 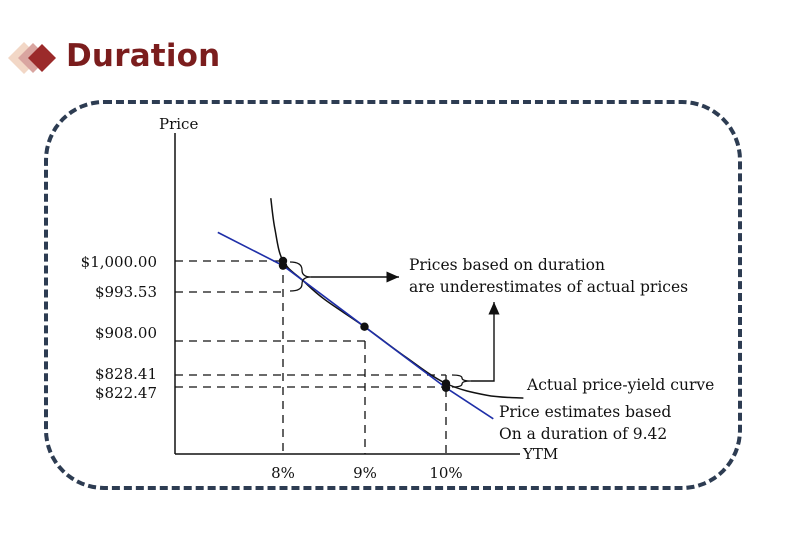 I want to click on actual-price-yield-curve, so click(x=397, y=298).